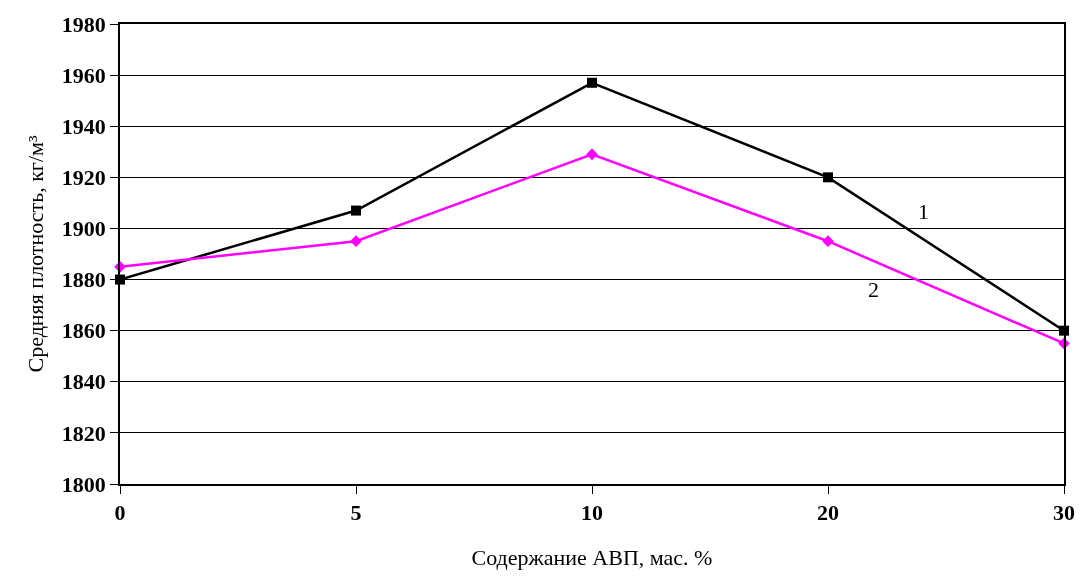 Image resolution: width=1089 pixels, height=579 pixels. Describe the element at coordinates (828, 513) in the screenshot. I see `x-tick-label: 20` at that location.